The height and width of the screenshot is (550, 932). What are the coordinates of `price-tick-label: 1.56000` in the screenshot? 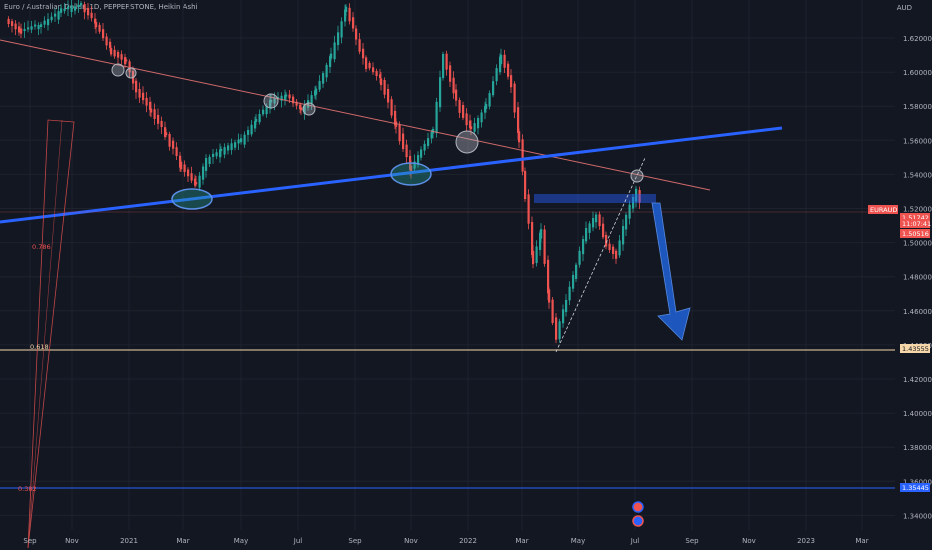 It's located at (917, 141).